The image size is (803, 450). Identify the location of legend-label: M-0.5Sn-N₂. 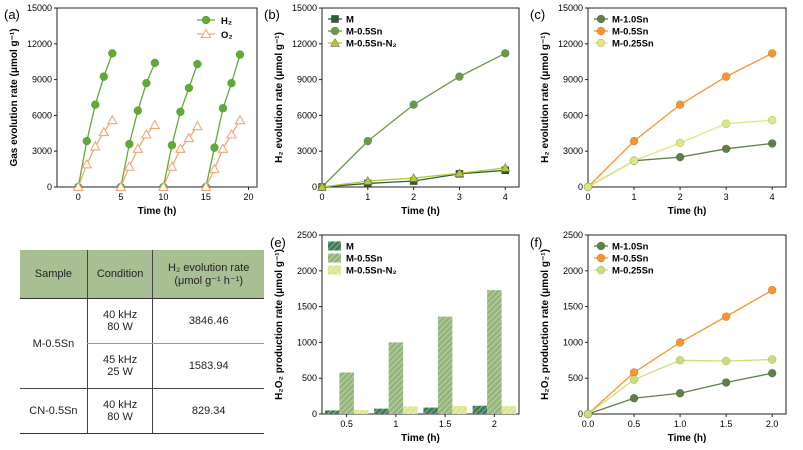
(371, 44).